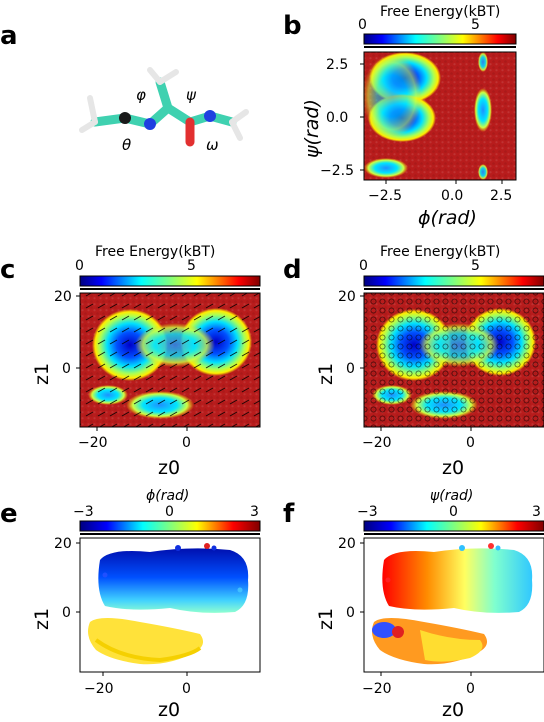 The image size is (544, 722). Describe the element at coordinates (168, 267) in the screenshot. I see `colorbar-c: Free Energy(kBT) 0 5` at that location.